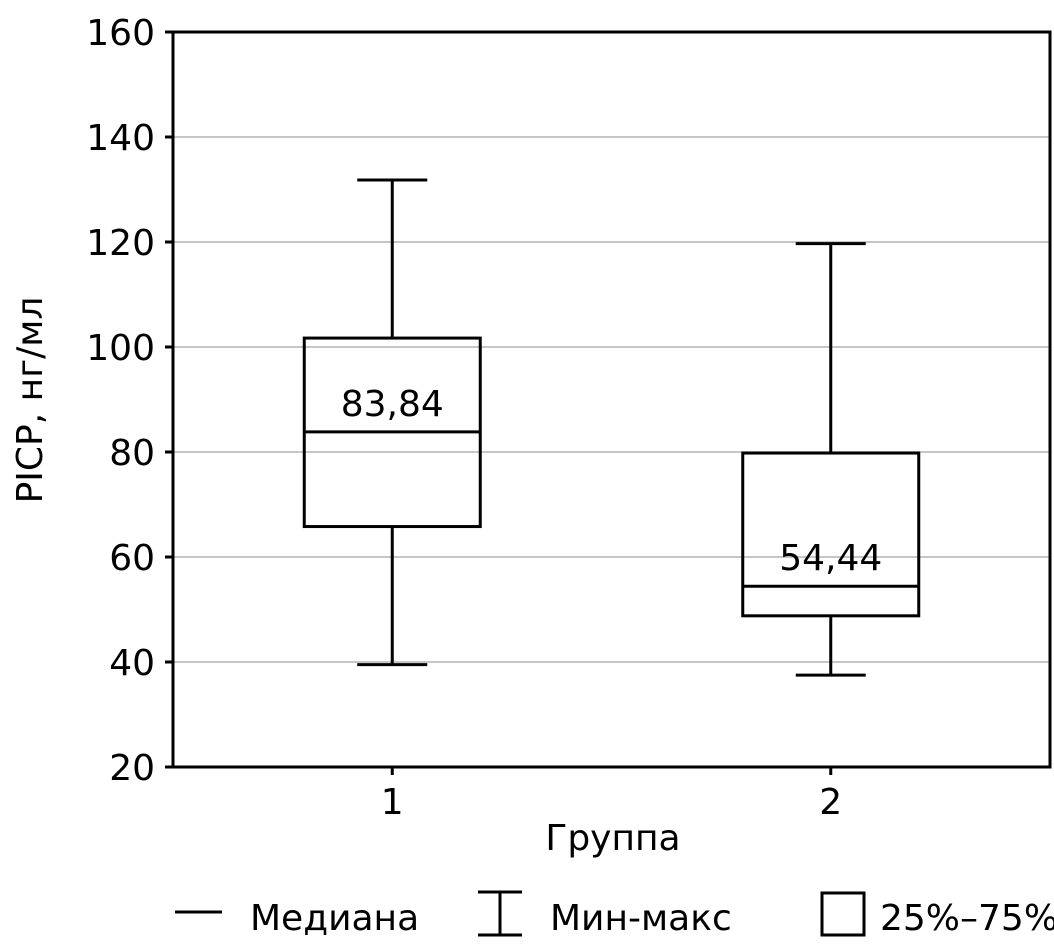  What do you see at coordinates (120, 138) in the screenshot?
I see `y-tick-label: 140` at bounding box center [120, 138].